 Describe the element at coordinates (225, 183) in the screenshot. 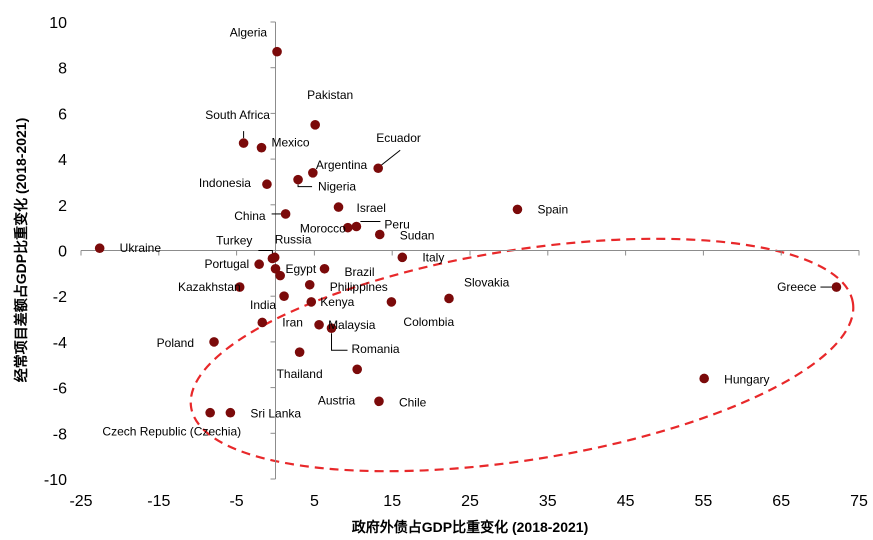

I see `point-label: Indonesia` at that location.